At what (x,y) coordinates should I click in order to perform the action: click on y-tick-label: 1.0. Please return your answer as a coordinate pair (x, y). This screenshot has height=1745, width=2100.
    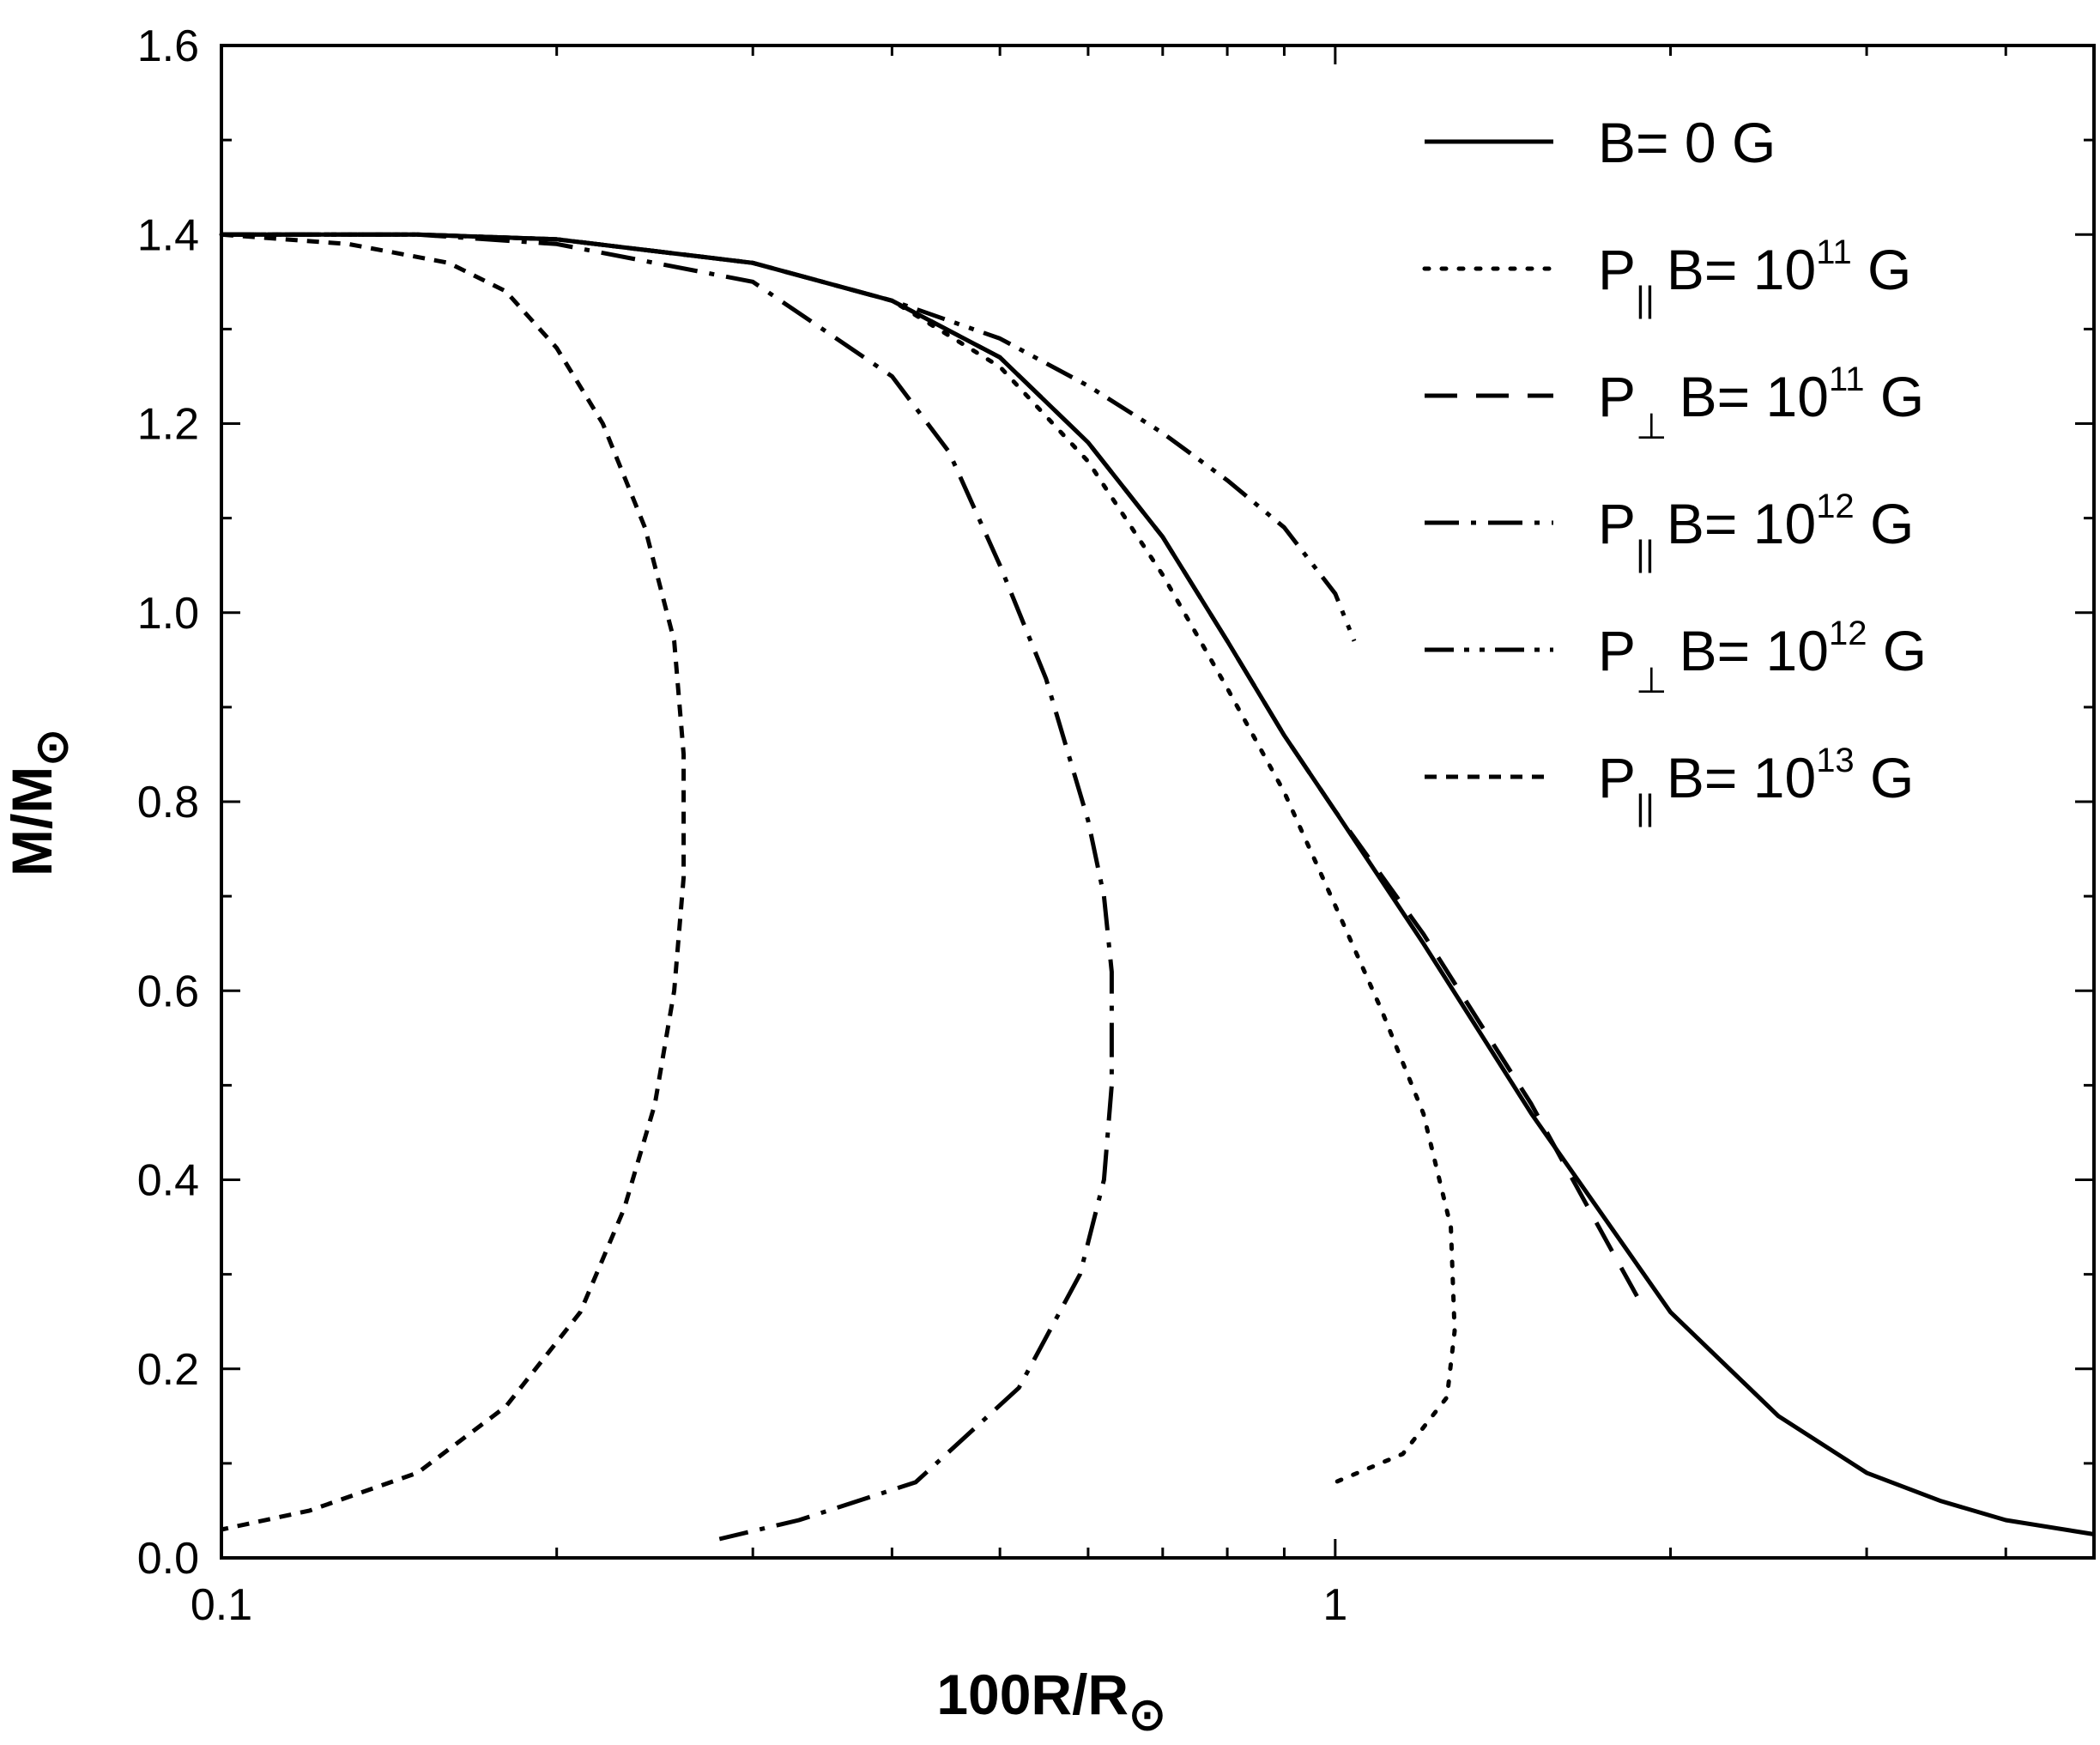
    Looking at the image, I should click on (168, 614).